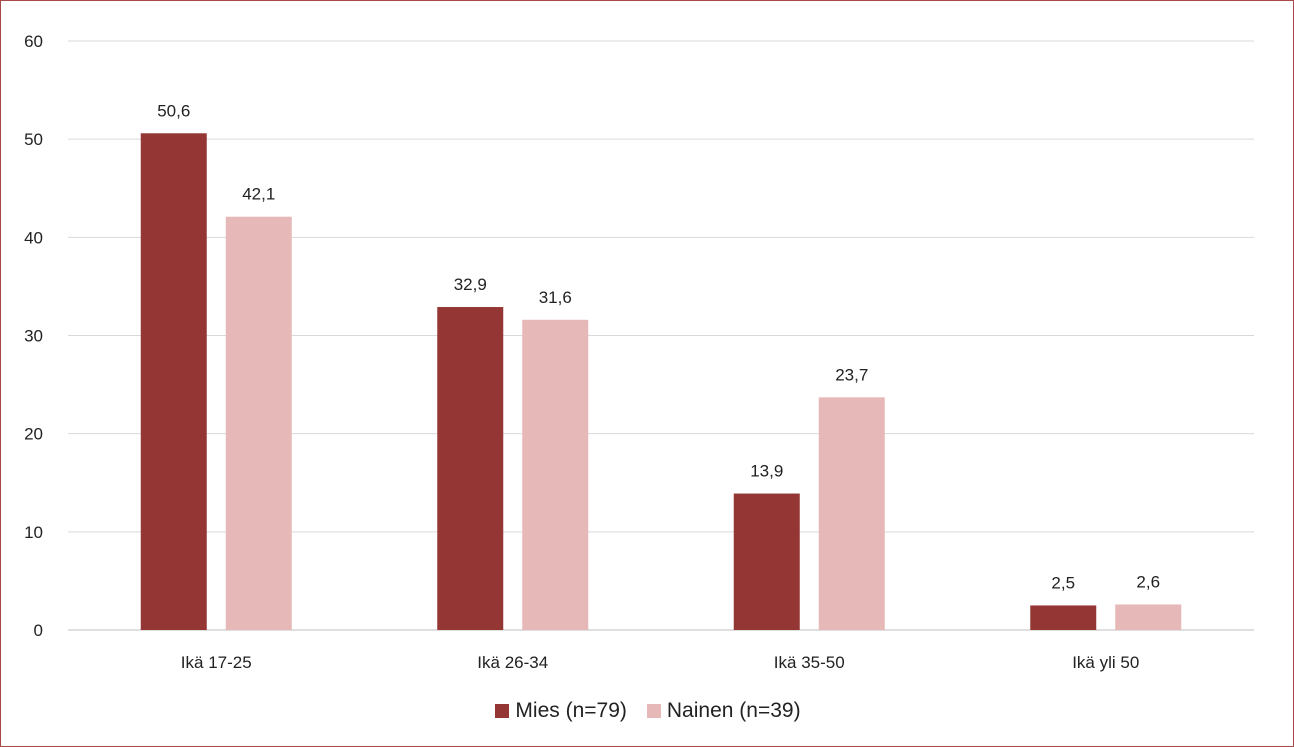 The height and width of the screenshot is (747, 1294). Describe the element at coordinates (1063, 582) in the screenshot. I see `data-label: 2,5` at that location.